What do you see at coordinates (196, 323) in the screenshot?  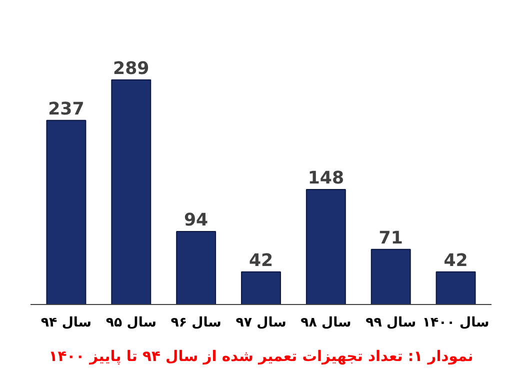 I see `x-tick-label: سال ۹۶` at bounding box center [196, 323].